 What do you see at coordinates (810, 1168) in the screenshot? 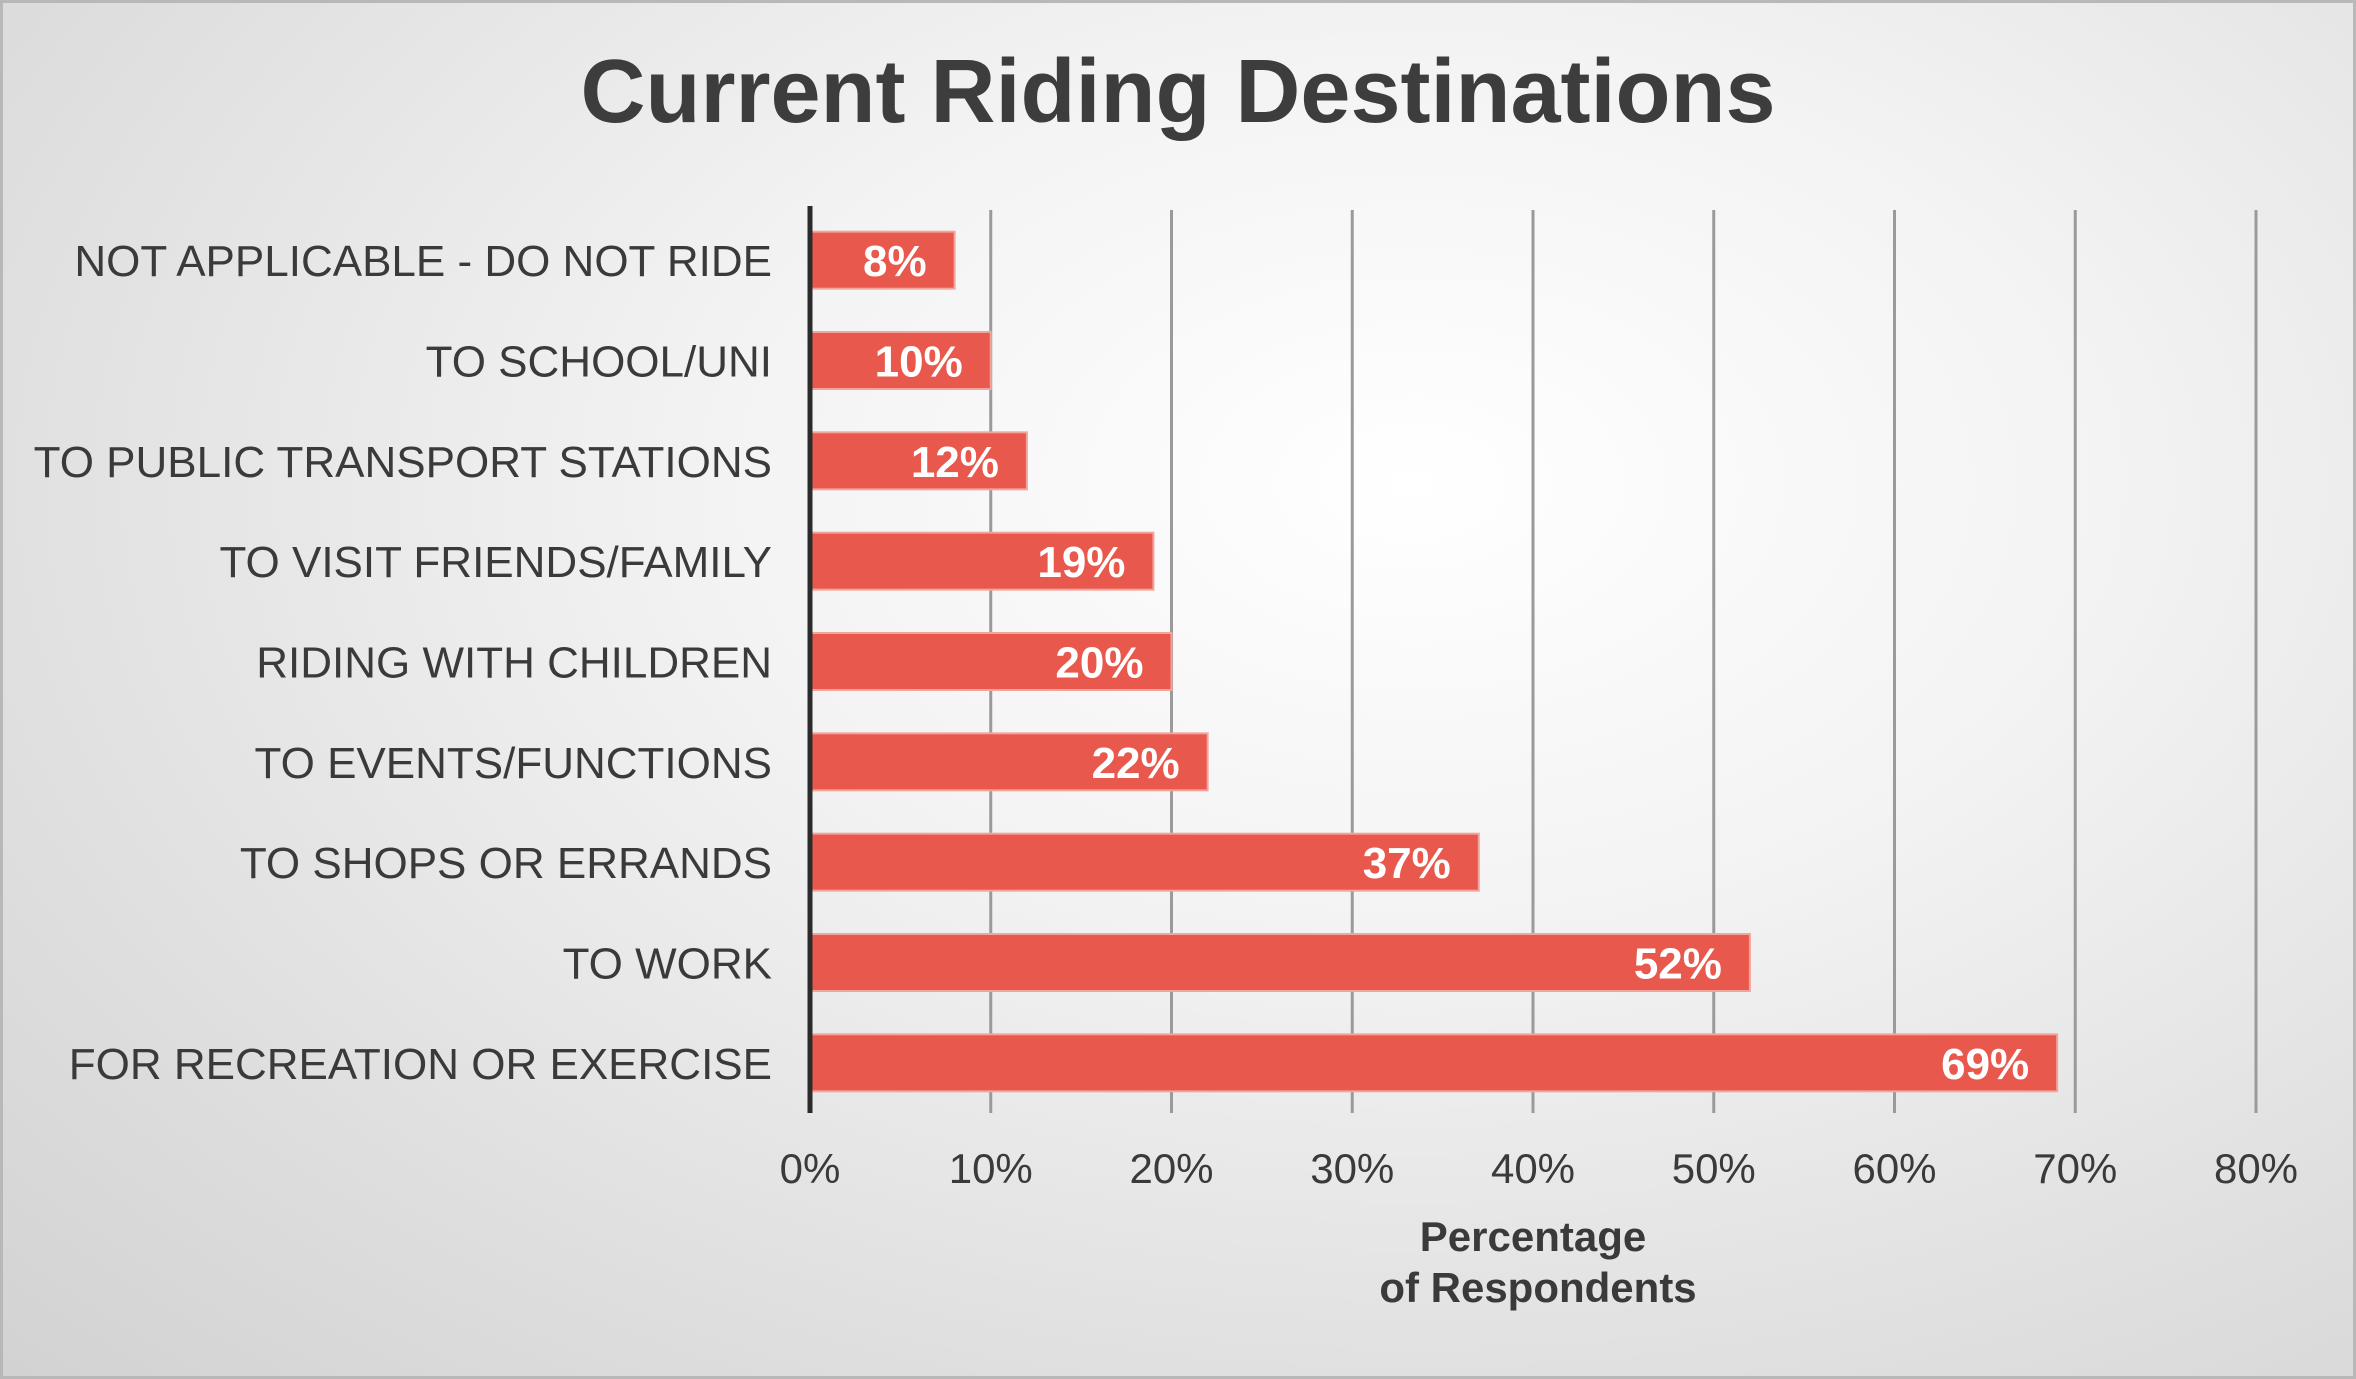
I see `x-tick-label: 0%` at bounding box center [810, 1168].